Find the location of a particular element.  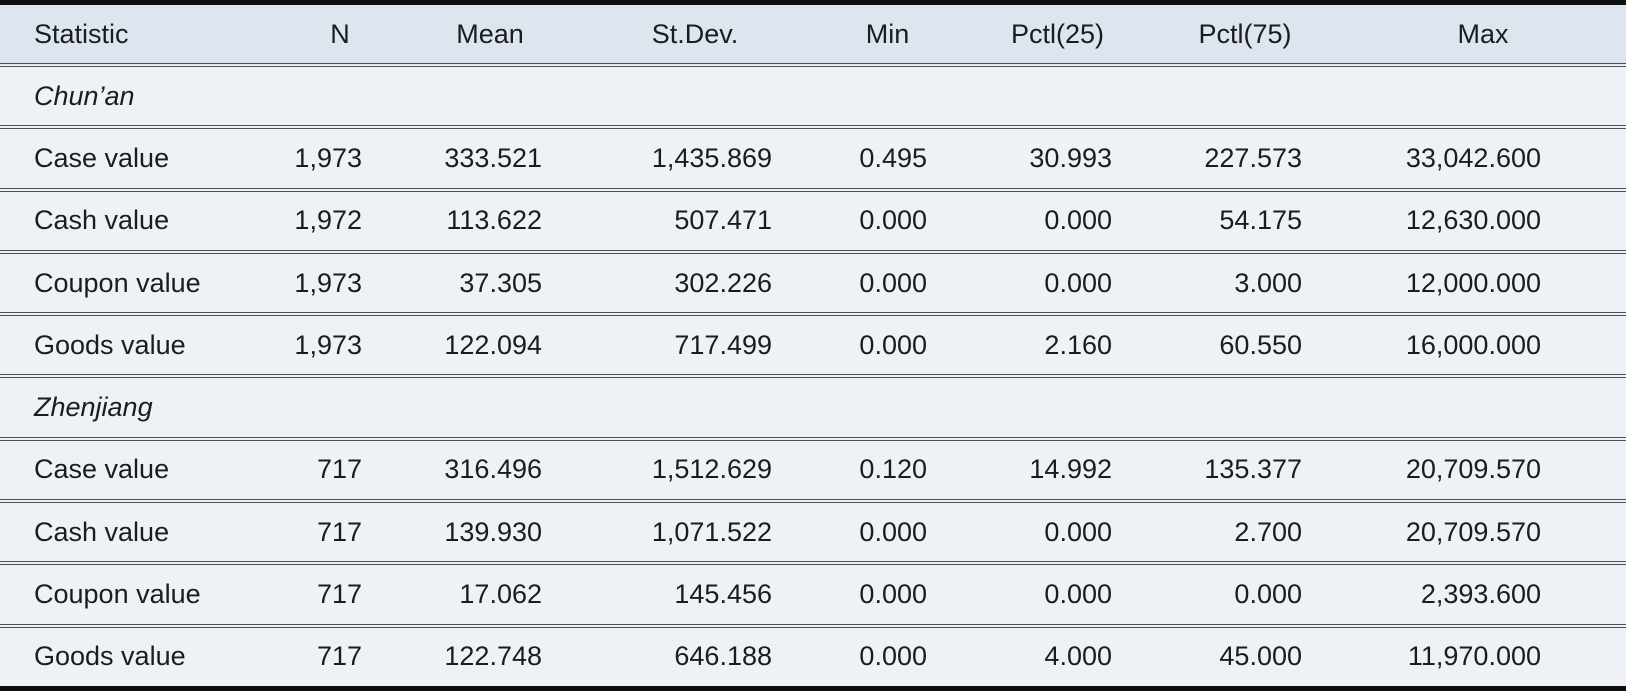

cell-pctl25: 30.993 is located at coordinates (1070, 157).